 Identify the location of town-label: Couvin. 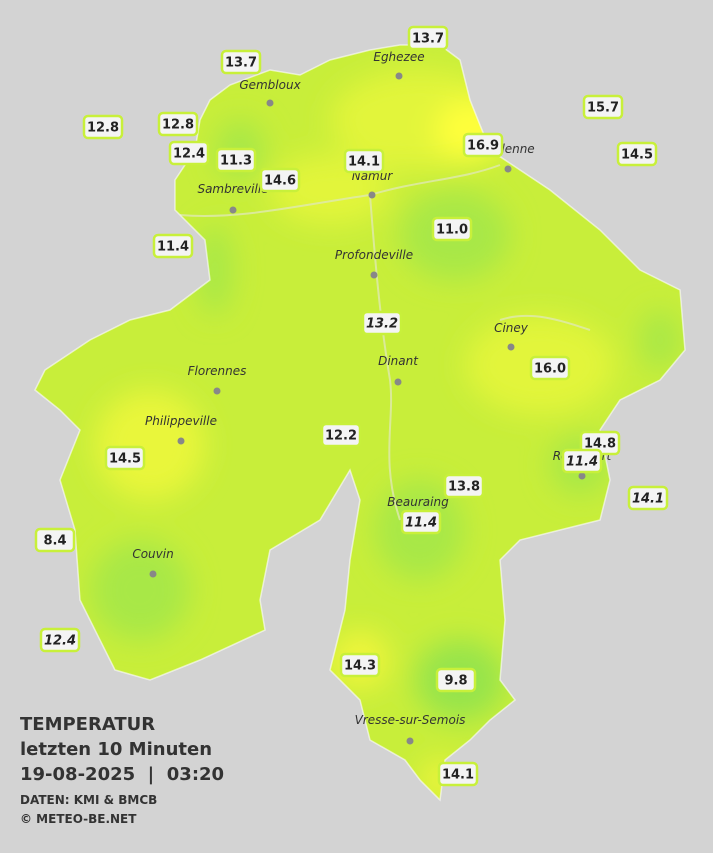
(152, 554).